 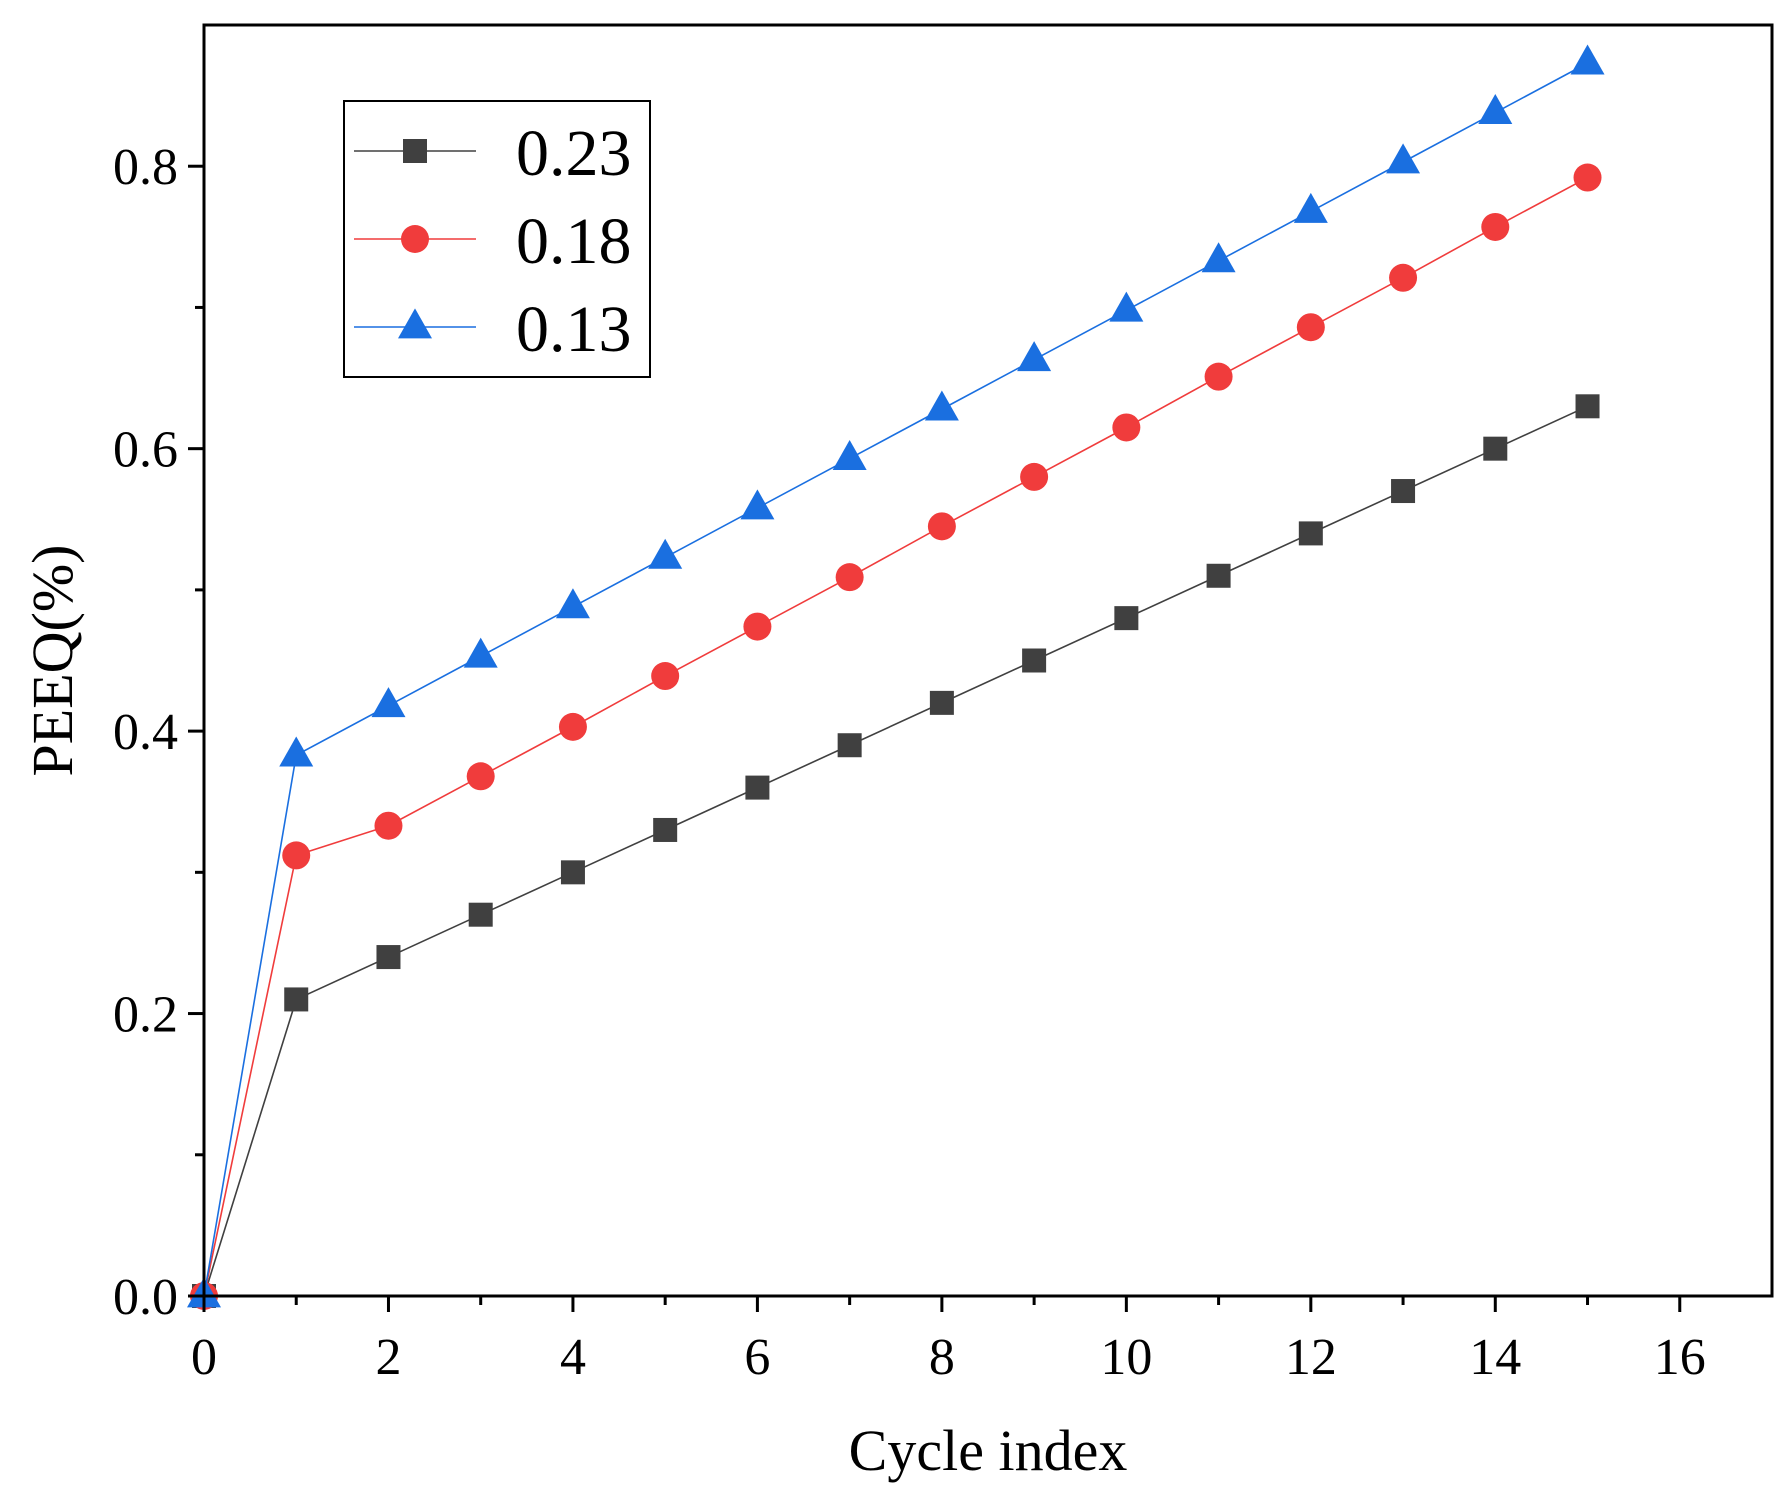 I want to click on x-axis-title: Cycle index, so click(x=988, y=1450).